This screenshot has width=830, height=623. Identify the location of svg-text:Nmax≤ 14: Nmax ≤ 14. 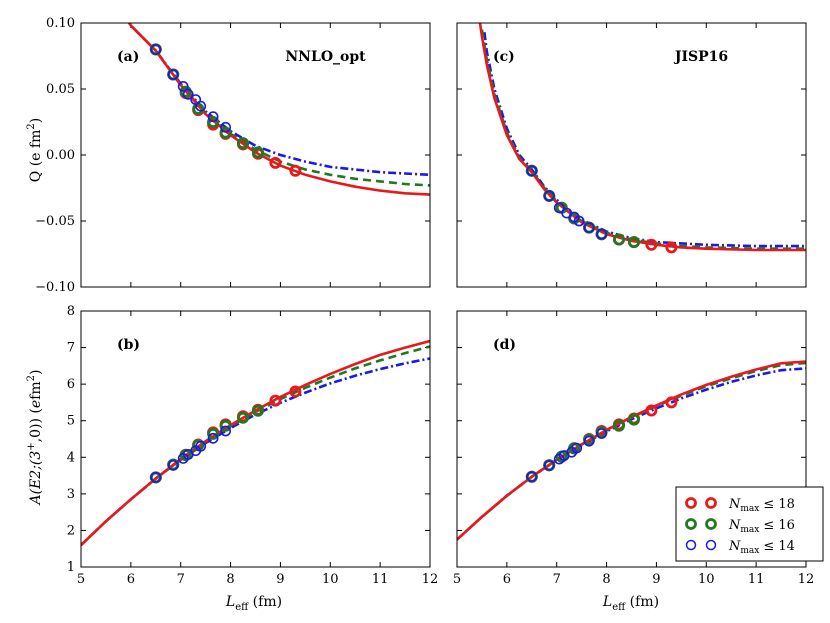
(761, 547).